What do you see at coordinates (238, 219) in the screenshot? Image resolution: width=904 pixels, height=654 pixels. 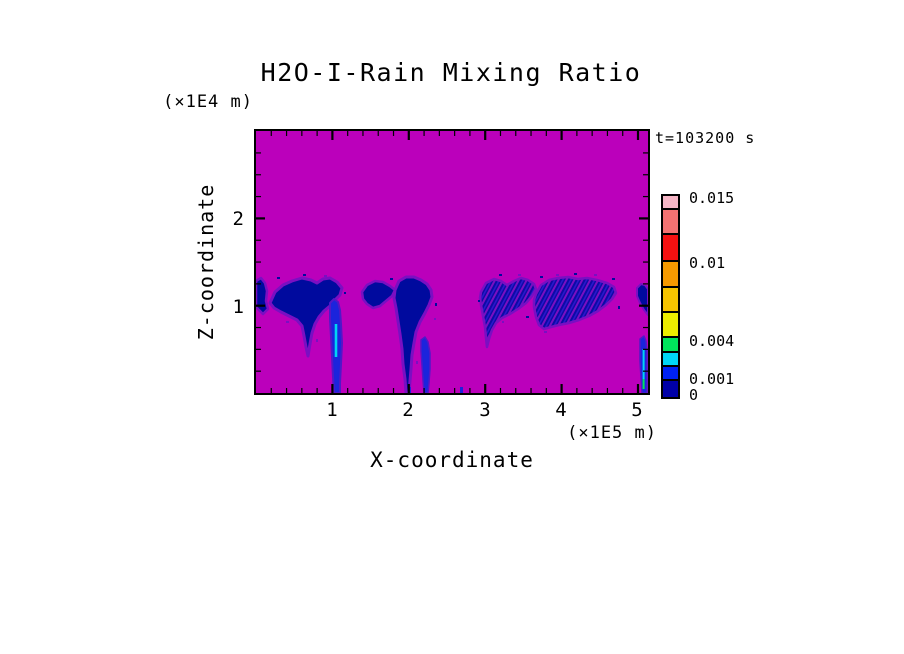 I see `z-tick-label: 2` at bounding box center [238, 219].